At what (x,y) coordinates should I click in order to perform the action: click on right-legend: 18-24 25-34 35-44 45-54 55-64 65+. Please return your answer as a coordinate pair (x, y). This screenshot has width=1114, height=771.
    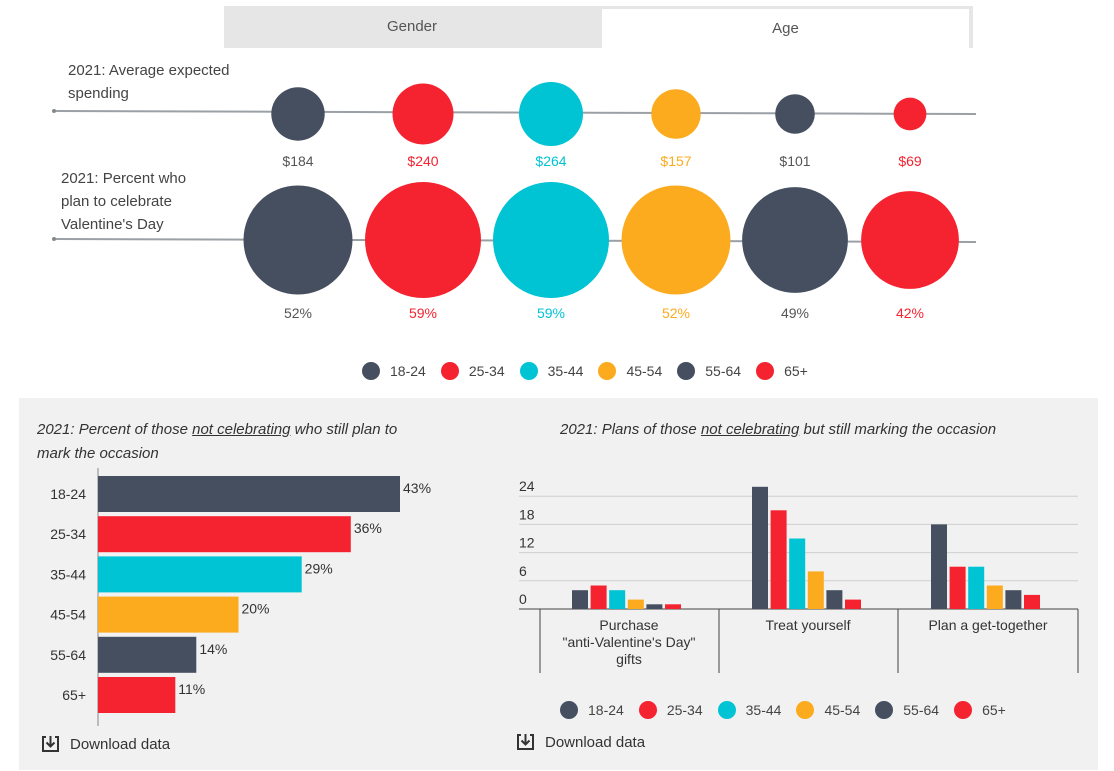
    Looking at the image, I should click on (790, 710).